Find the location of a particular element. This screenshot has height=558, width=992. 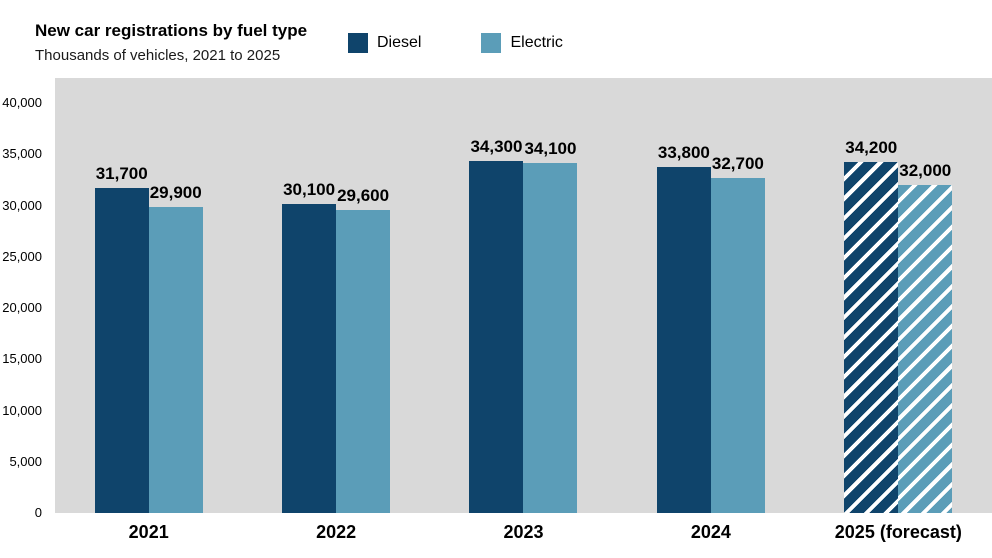

legend-item-electric: Electric is located at coordinates (522, 43).